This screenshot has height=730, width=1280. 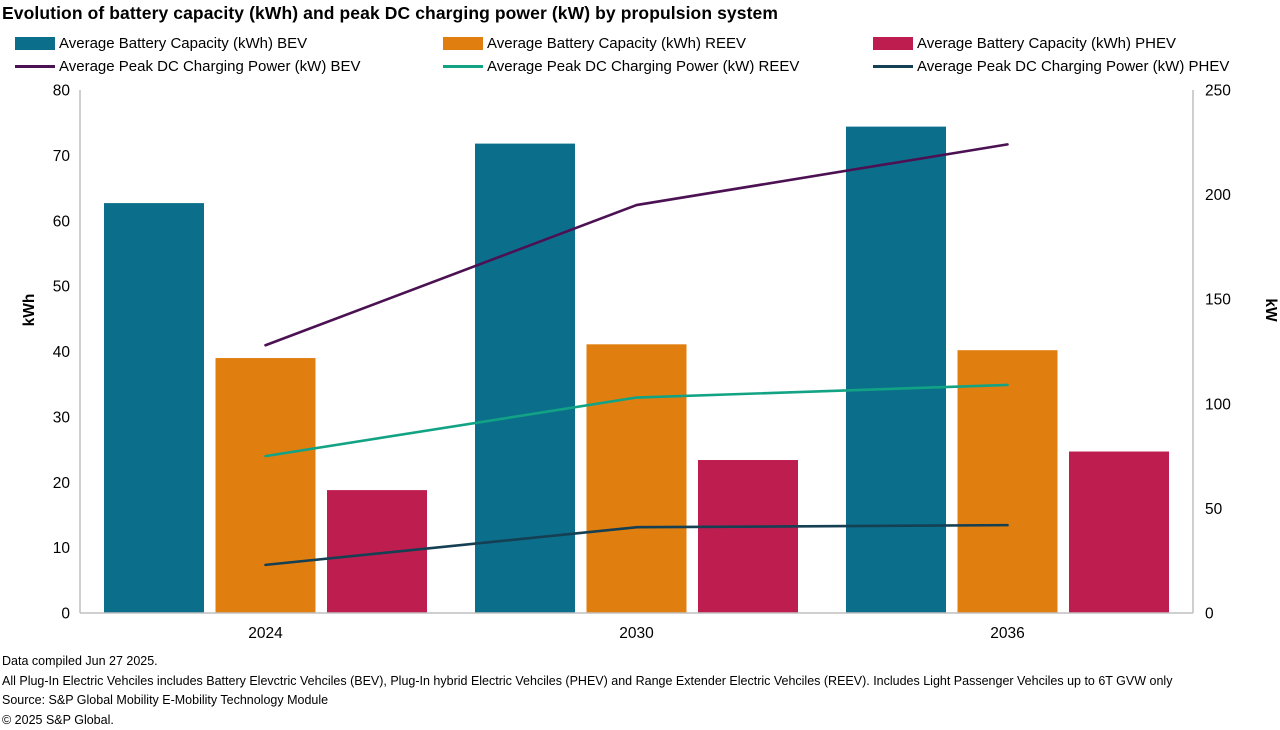 I want to click on bar-phev-2024, so click(x=377, y=551).